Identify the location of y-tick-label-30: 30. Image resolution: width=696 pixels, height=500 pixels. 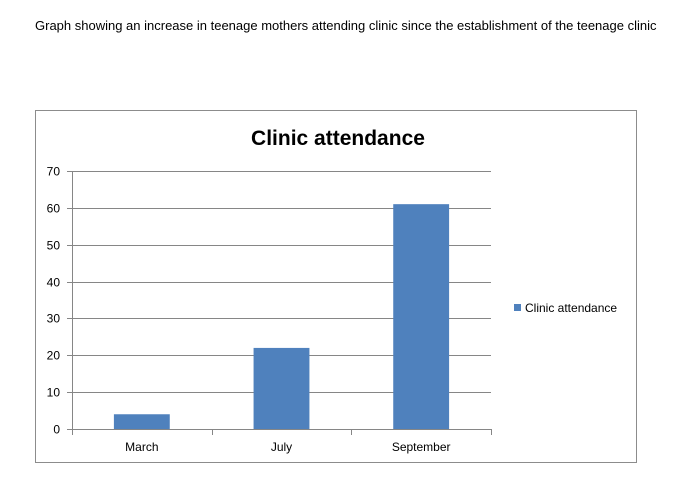
(54, 319).